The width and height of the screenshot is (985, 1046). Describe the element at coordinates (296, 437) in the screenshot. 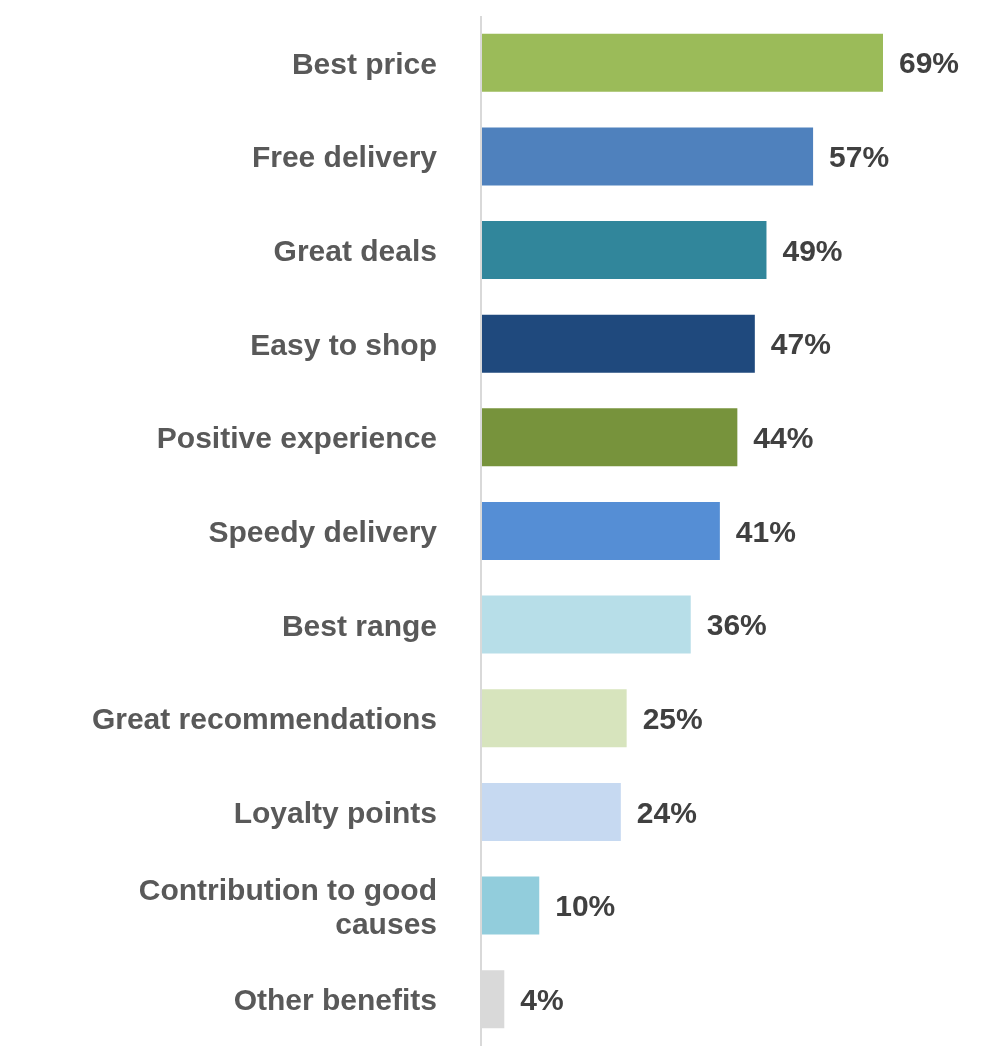

I see `y-tick-label: Positive experience` at that location.